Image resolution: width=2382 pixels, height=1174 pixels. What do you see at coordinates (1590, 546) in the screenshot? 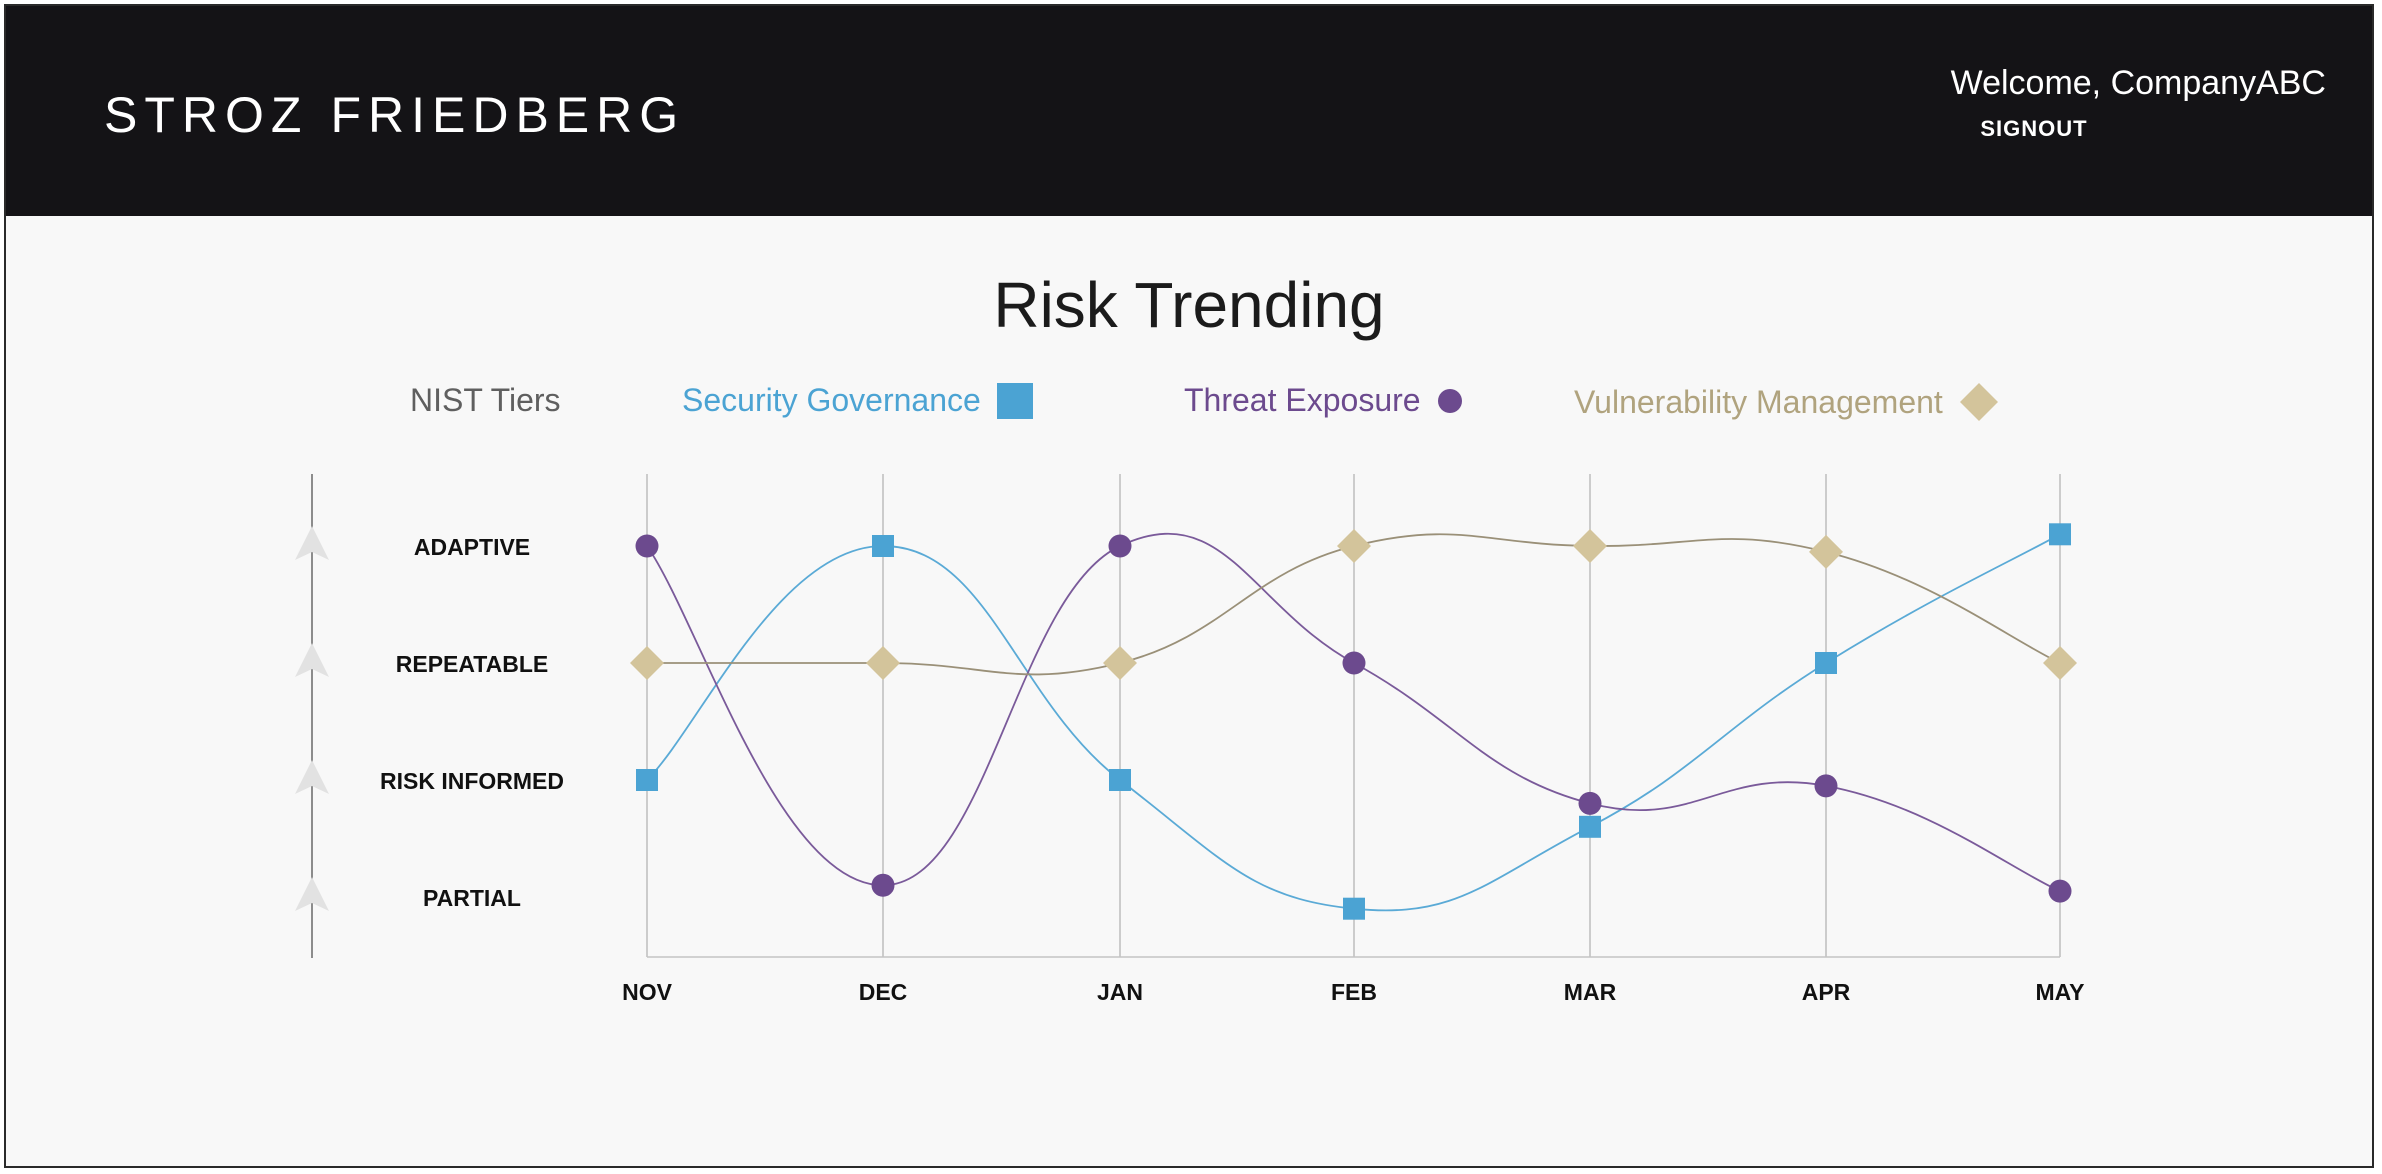
I see `vulnerability-management-point-mar` at bounding box center [1590, 546].